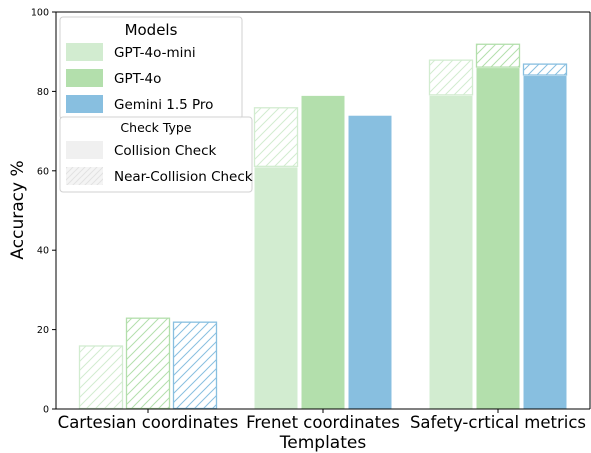 The image size is (591, 453). What do you see at coordinates (40, 13) in the screenshot?
I see `y-tick-label: 100` at bounding box center [40, 13].